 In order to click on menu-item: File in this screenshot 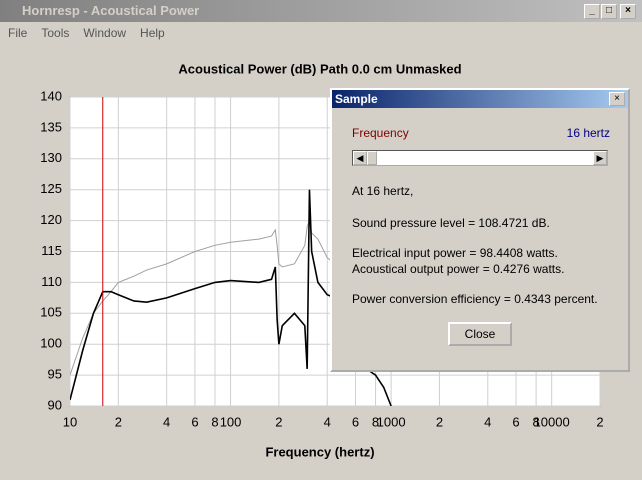, I will do `click(18, 33)`.